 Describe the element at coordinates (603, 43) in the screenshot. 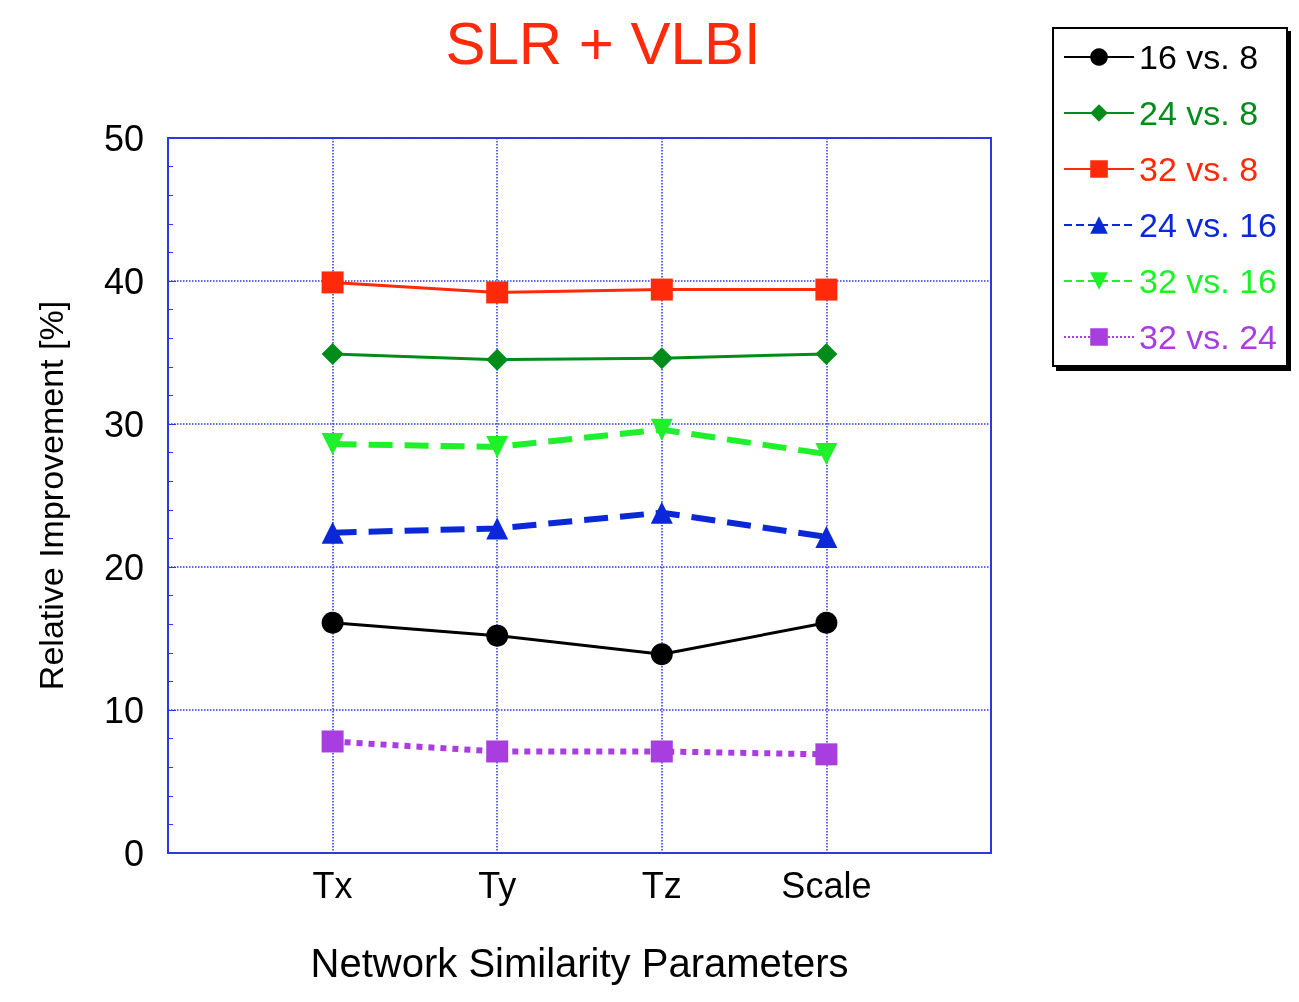

I see `chart-title: SLR + VLBI` at that location.